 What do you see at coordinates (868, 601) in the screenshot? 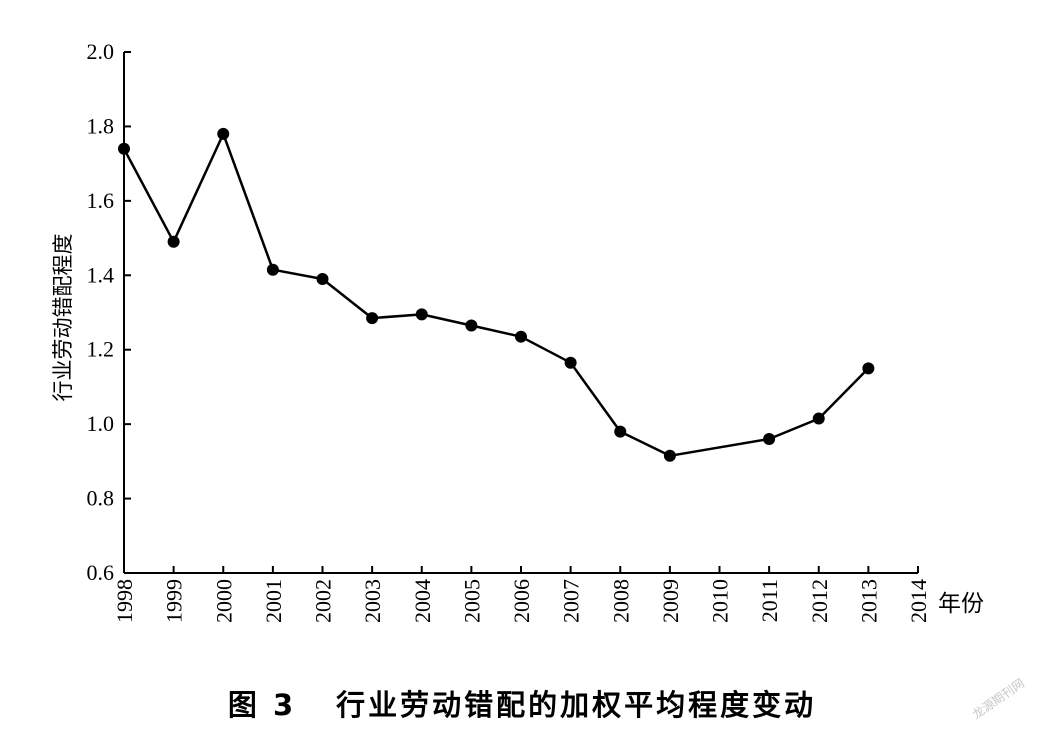
I see `x-tick-label: 2013` at bounding box center [868, 601].